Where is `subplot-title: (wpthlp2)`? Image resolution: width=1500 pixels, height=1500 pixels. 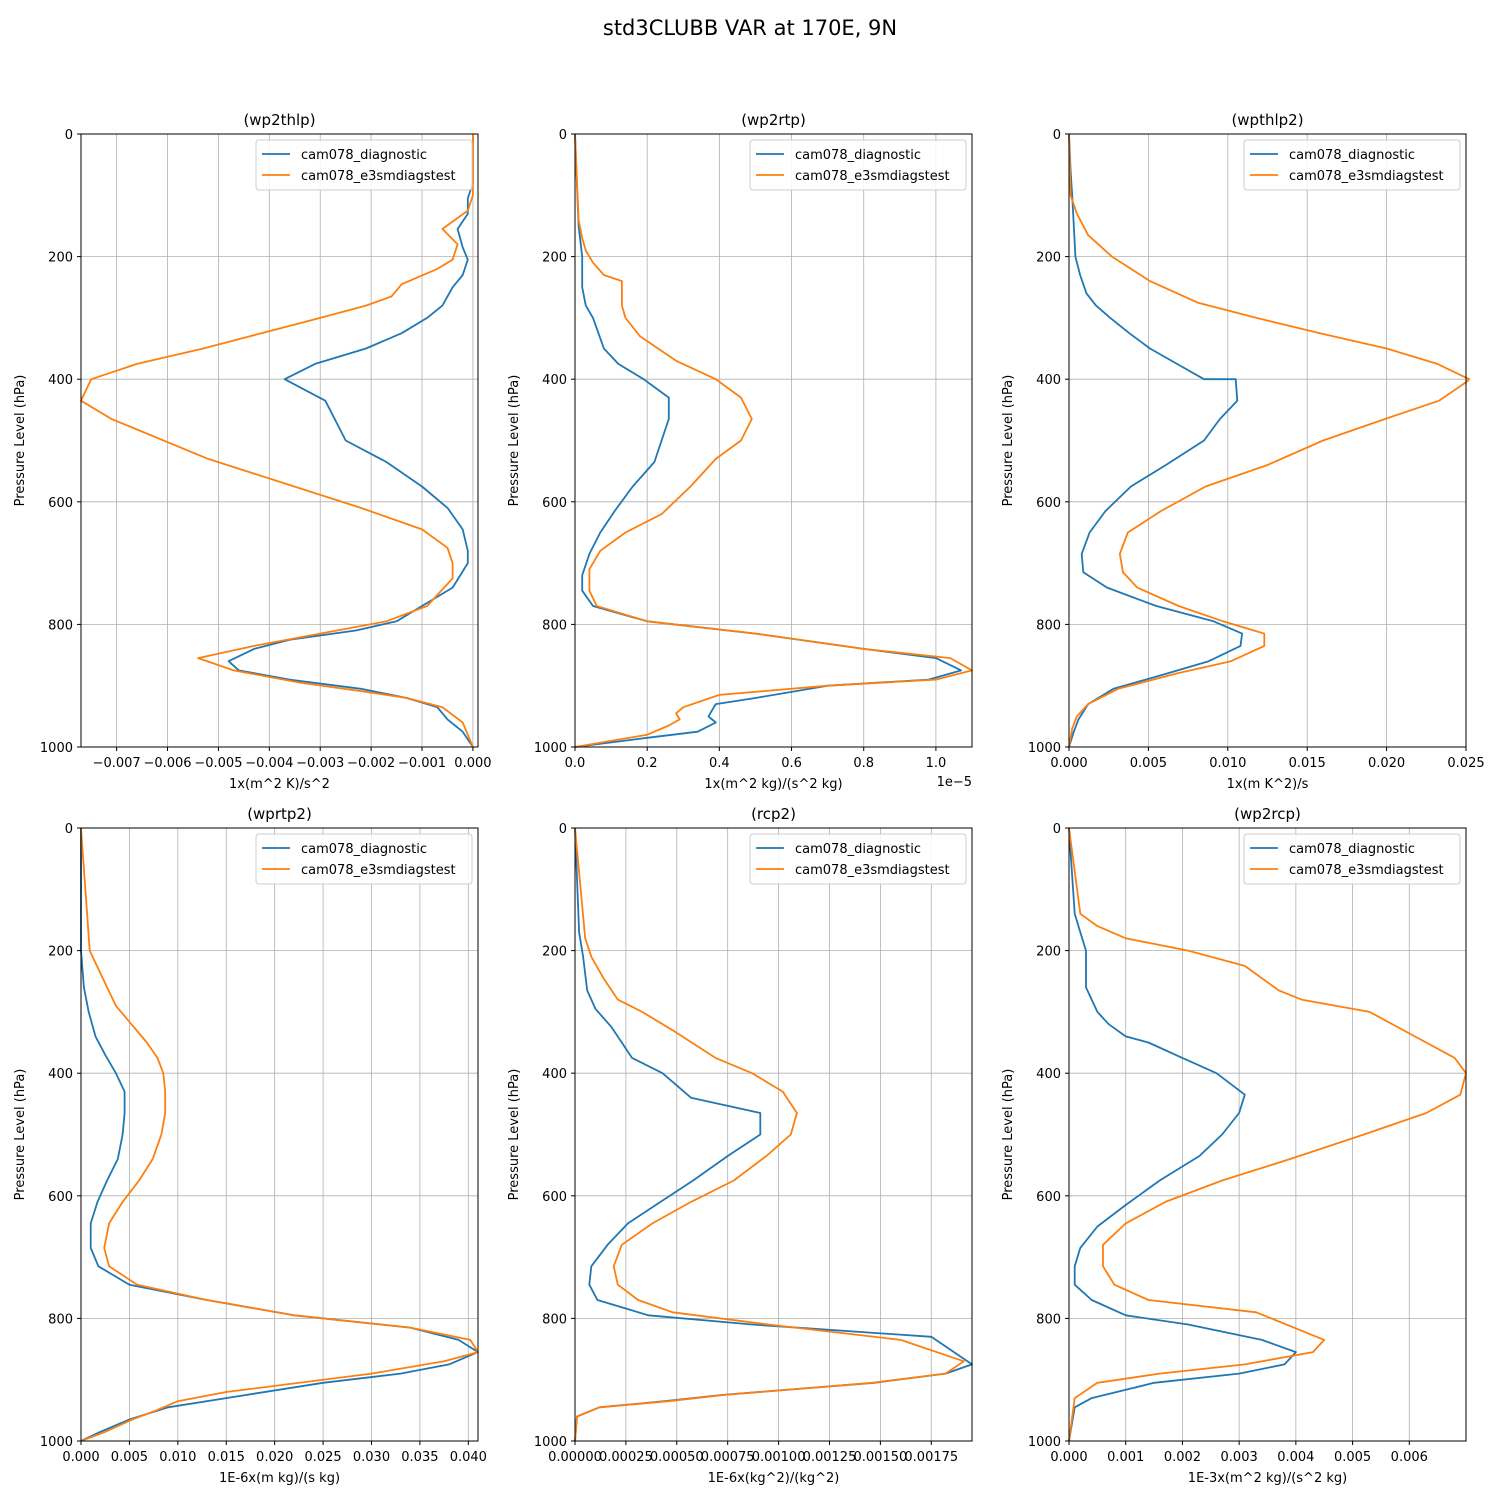
subplot-title: (wpthlp2) is located at coordinates (1267, 120).